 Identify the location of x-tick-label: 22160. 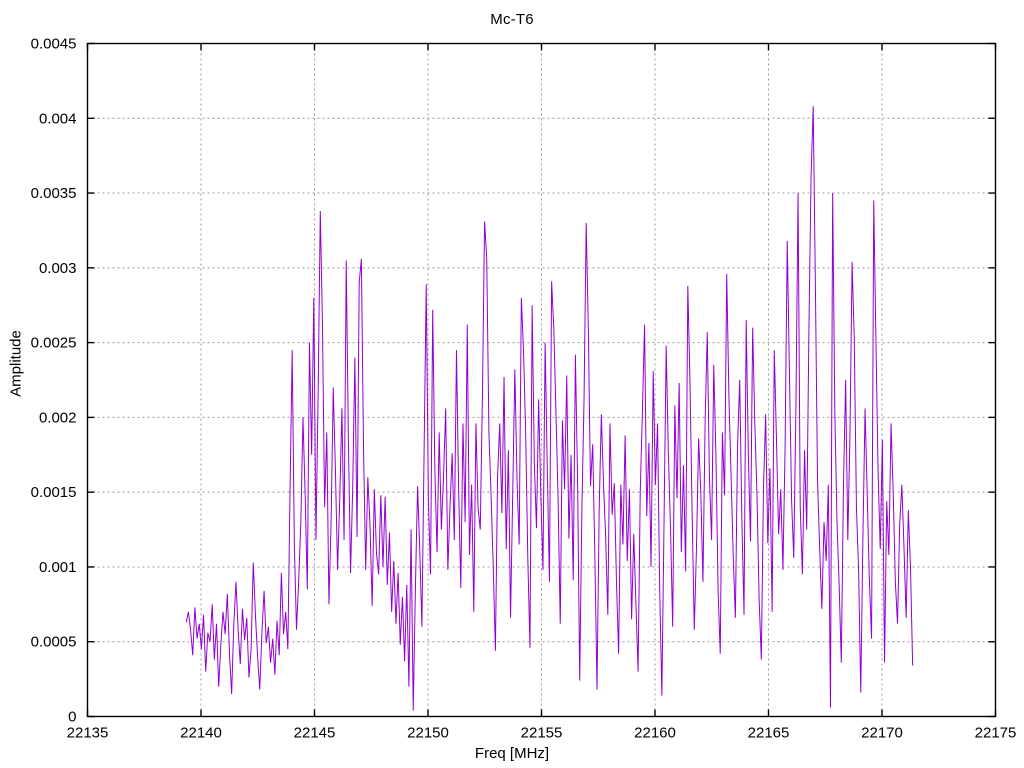
(655, 733).